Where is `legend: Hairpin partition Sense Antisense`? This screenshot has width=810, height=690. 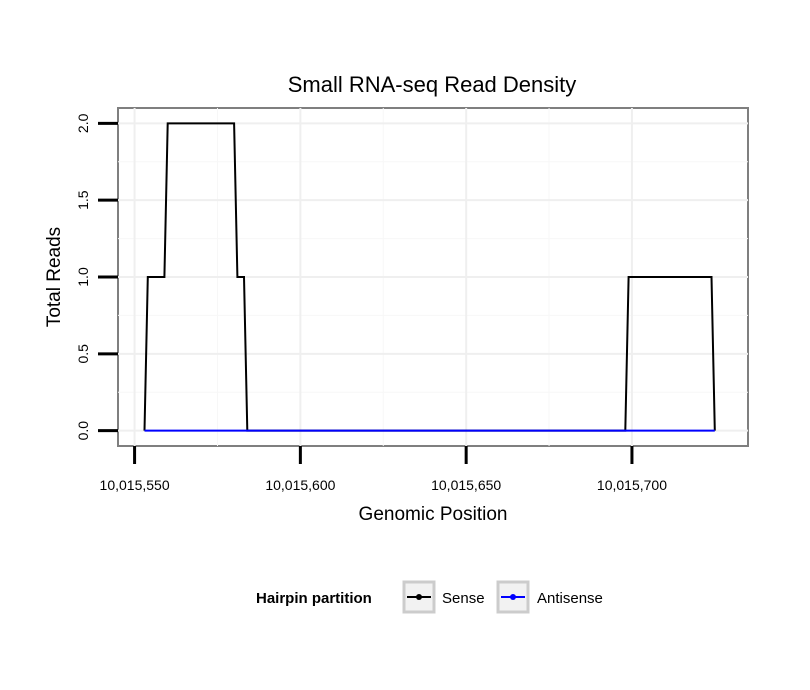 legend: Hairpin partition Sense Antisense is located at coordinates (429, 597).